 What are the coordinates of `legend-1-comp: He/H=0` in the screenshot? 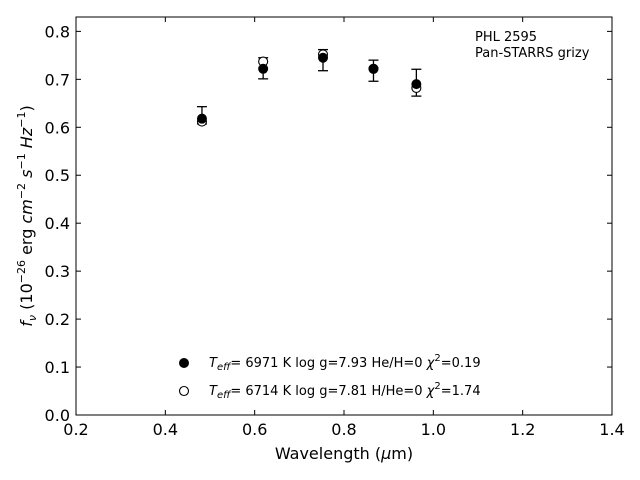 It's located at (396, 363).